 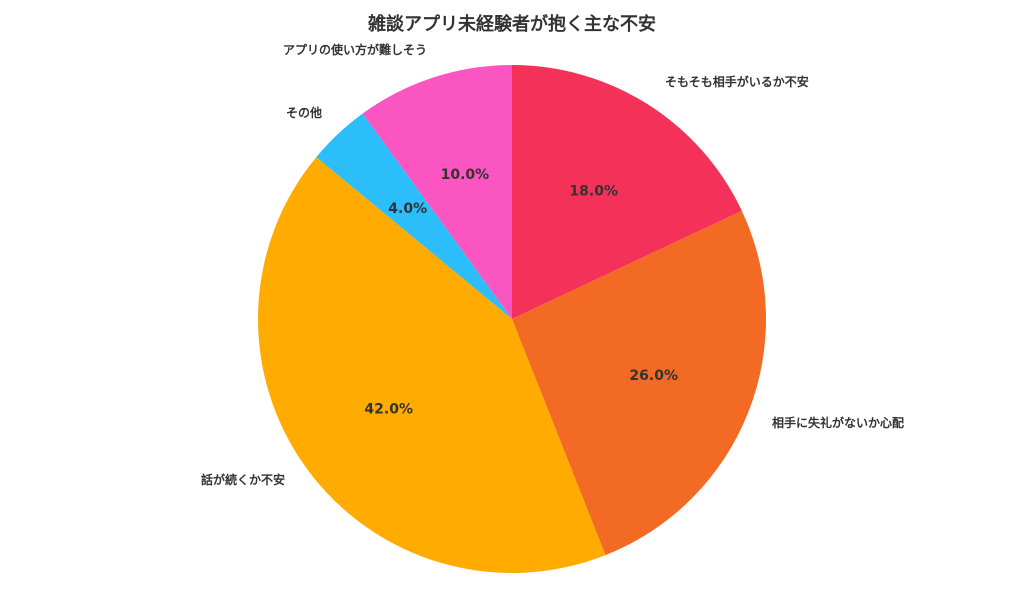 I want to click on slice-percentage: 10.0%, so click(x=465, y=175).